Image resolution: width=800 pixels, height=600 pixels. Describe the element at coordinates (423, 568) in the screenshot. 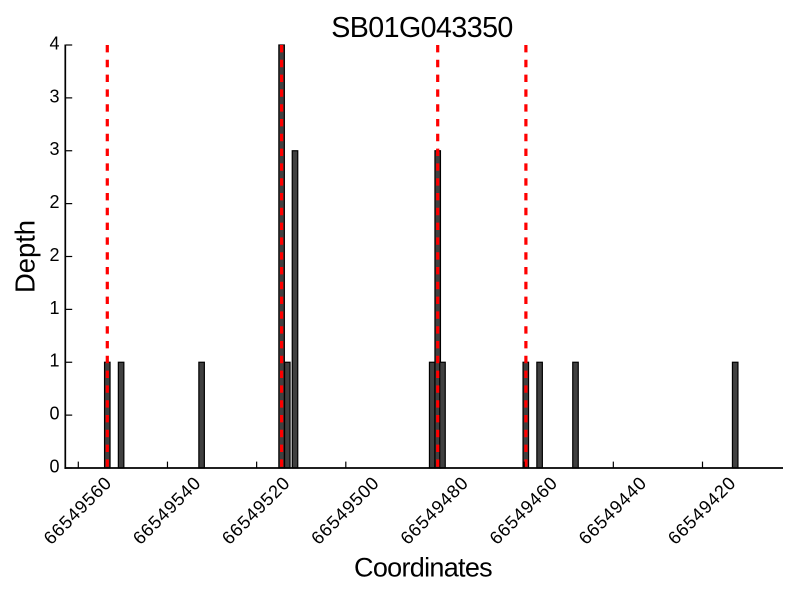

I see `svg-text: Coordinates` at that location.